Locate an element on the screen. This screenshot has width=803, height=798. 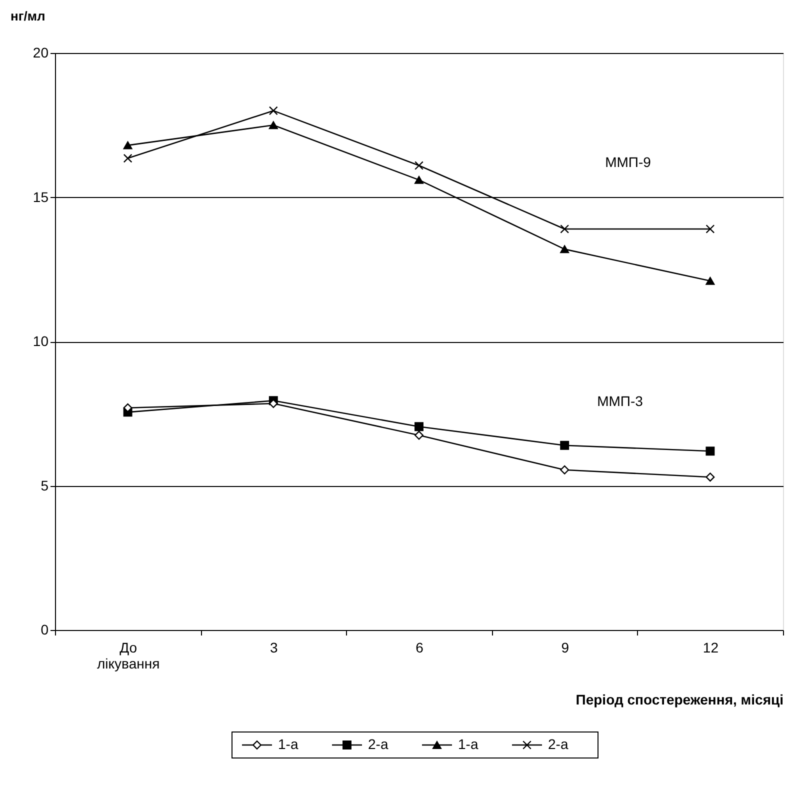
y-tick-label: 0 is located at coordinates (44, 630).